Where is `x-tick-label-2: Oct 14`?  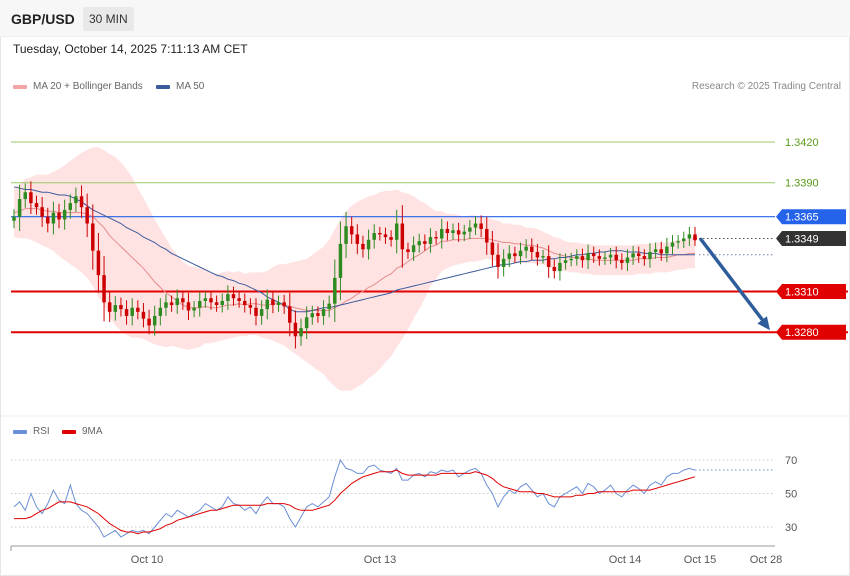
x-tick-label-2: Oct 14 is located at coordinates (625, 560).